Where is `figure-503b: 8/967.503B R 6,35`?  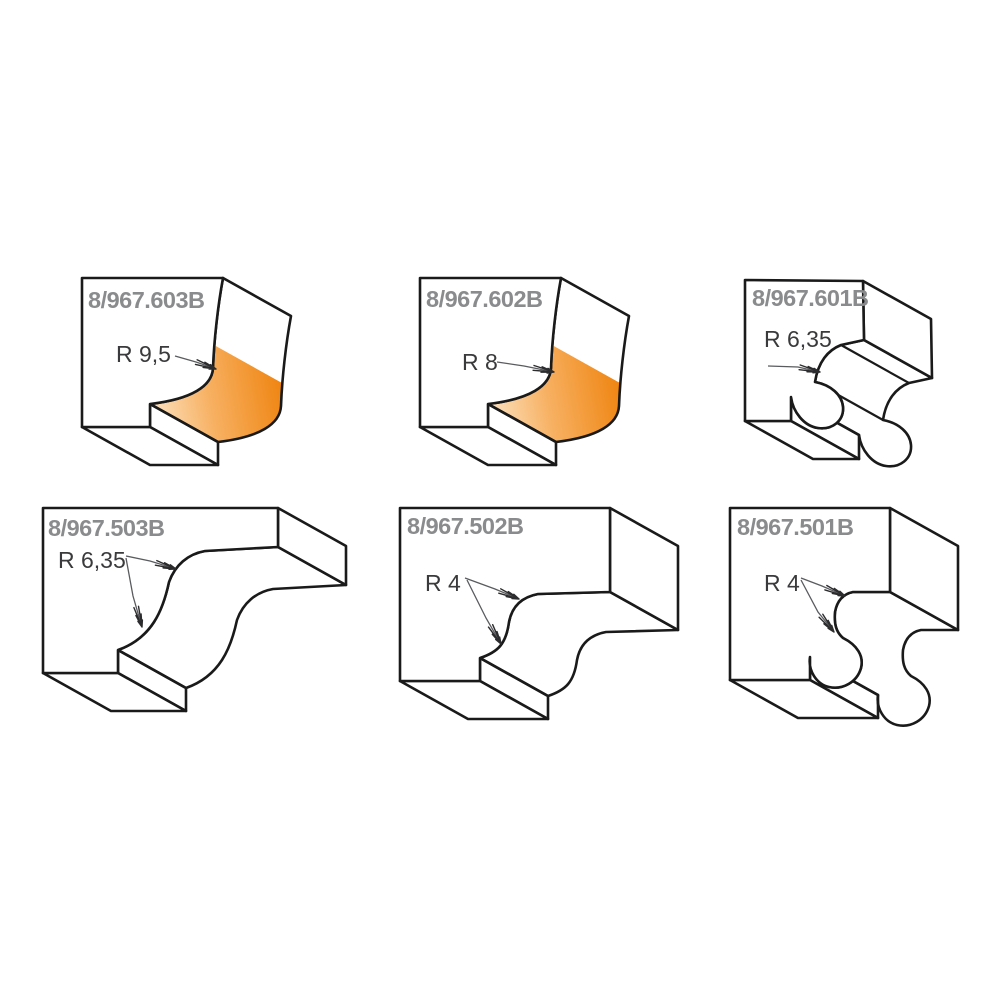
figure-503b: 8/967.503B R 6,35 is located at coordinates (194, 609).